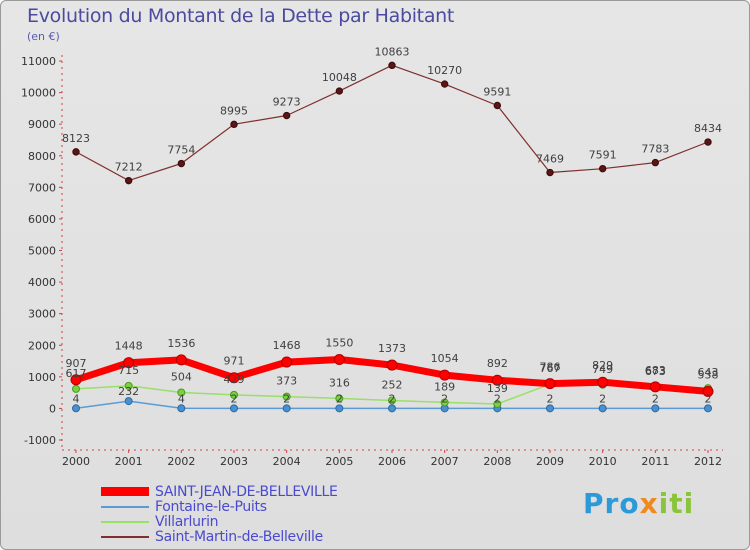 The image size is (750, 550). Describe the element at coordinates (76, 363) in the screenshot. I see `data-label-saint_jean: 907` at that location.